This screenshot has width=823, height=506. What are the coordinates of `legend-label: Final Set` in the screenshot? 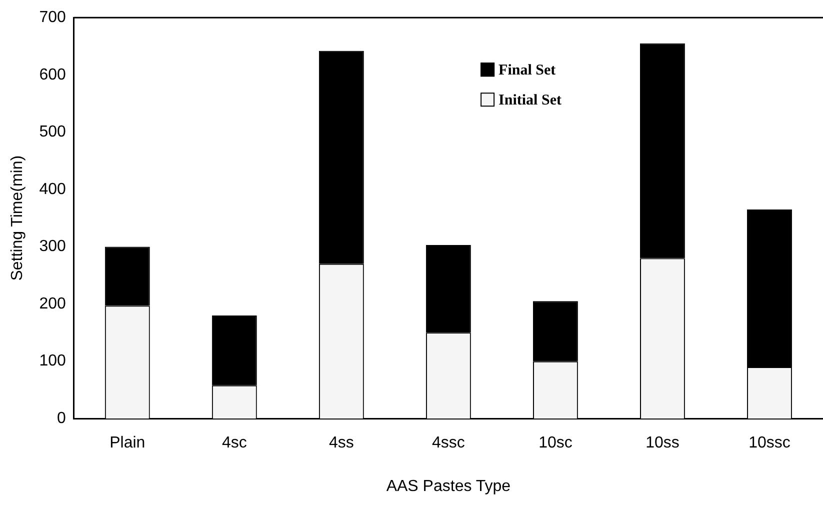 It's located at (527, 70).